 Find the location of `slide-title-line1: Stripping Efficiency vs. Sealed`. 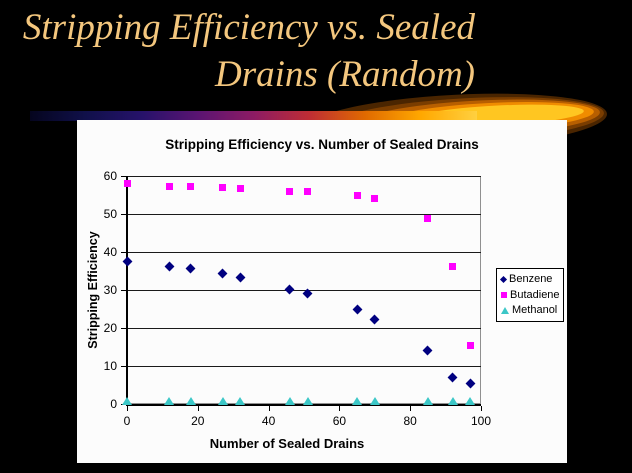

slide-title-line1: Stripping Efficiency vs. Sealed is located at coordinates (248, 27).